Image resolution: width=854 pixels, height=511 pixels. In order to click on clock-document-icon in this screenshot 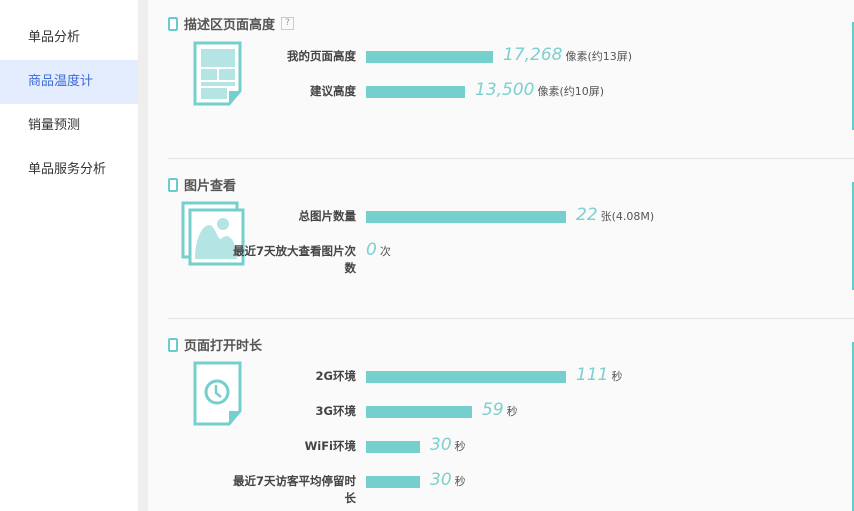, I will do `click(217, 393)`.